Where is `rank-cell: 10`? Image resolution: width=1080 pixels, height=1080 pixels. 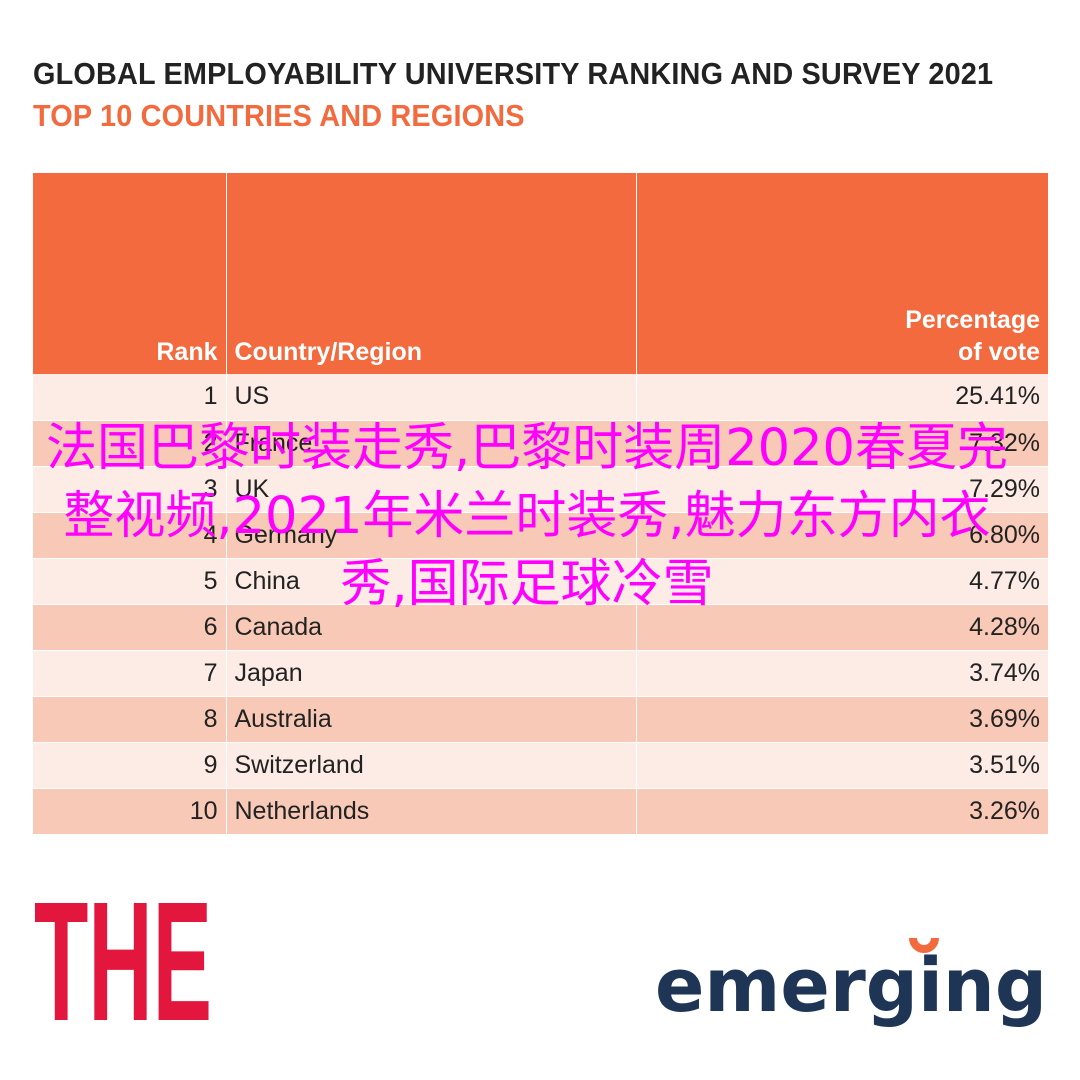 rank-cell: 10 is located at coordinates (130, 811).